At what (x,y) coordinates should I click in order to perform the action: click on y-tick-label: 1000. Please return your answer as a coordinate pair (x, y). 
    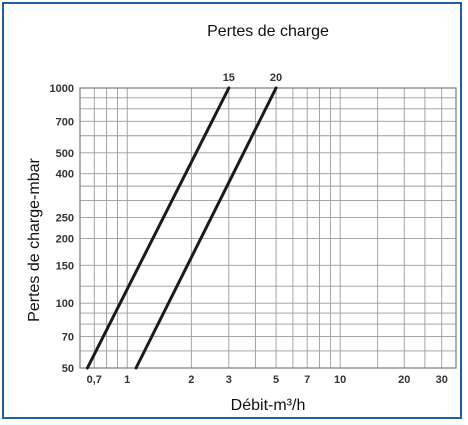
    Looking at the image, I should click on (62, 89).